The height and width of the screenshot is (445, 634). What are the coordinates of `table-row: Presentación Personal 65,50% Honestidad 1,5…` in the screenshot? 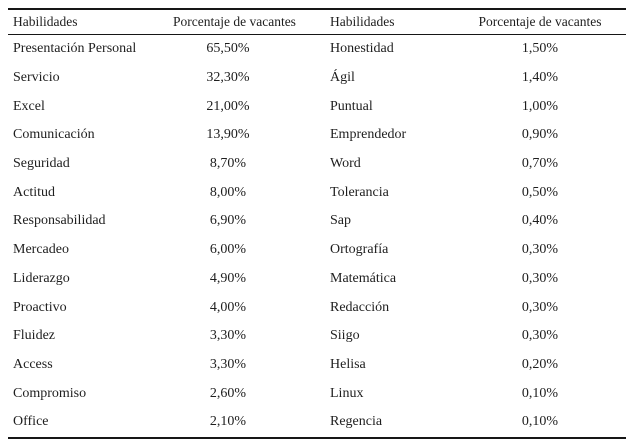 It's located at (317, 49).